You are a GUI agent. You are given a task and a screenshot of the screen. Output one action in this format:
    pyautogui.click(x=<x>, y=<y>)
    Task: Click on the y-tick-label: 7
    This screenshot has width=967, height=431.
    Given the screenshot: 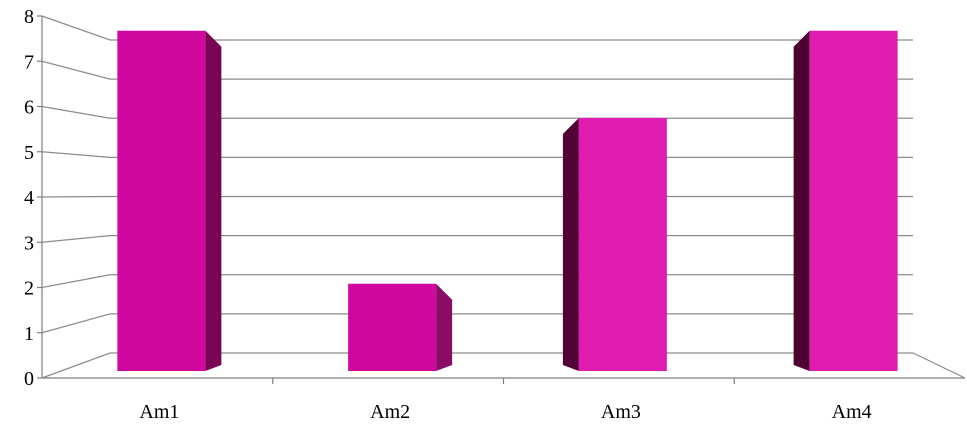 What is the action you would take?
    pyautogui.click(x=29, y=62)
    